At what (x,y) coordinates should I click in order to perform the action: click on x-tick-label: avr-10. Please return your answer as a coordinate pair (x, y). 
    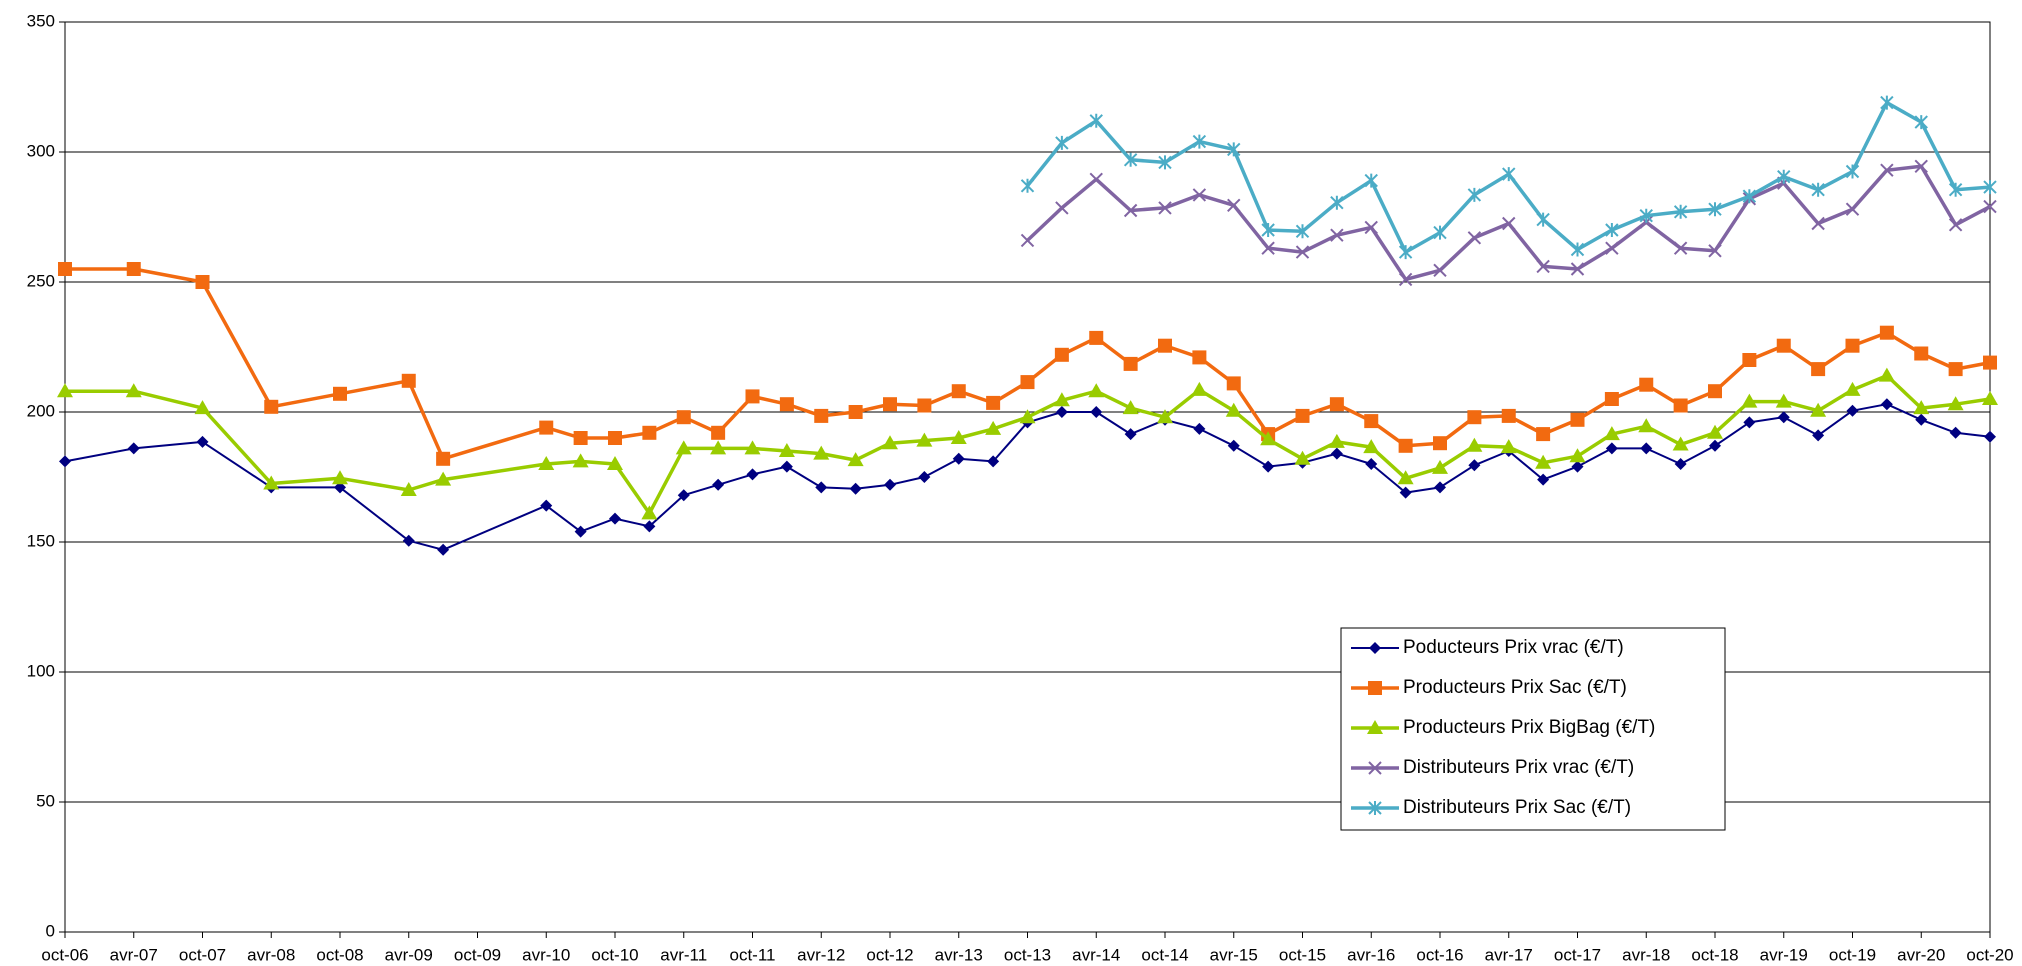
    Looking at the image, I should click on (546, 954).